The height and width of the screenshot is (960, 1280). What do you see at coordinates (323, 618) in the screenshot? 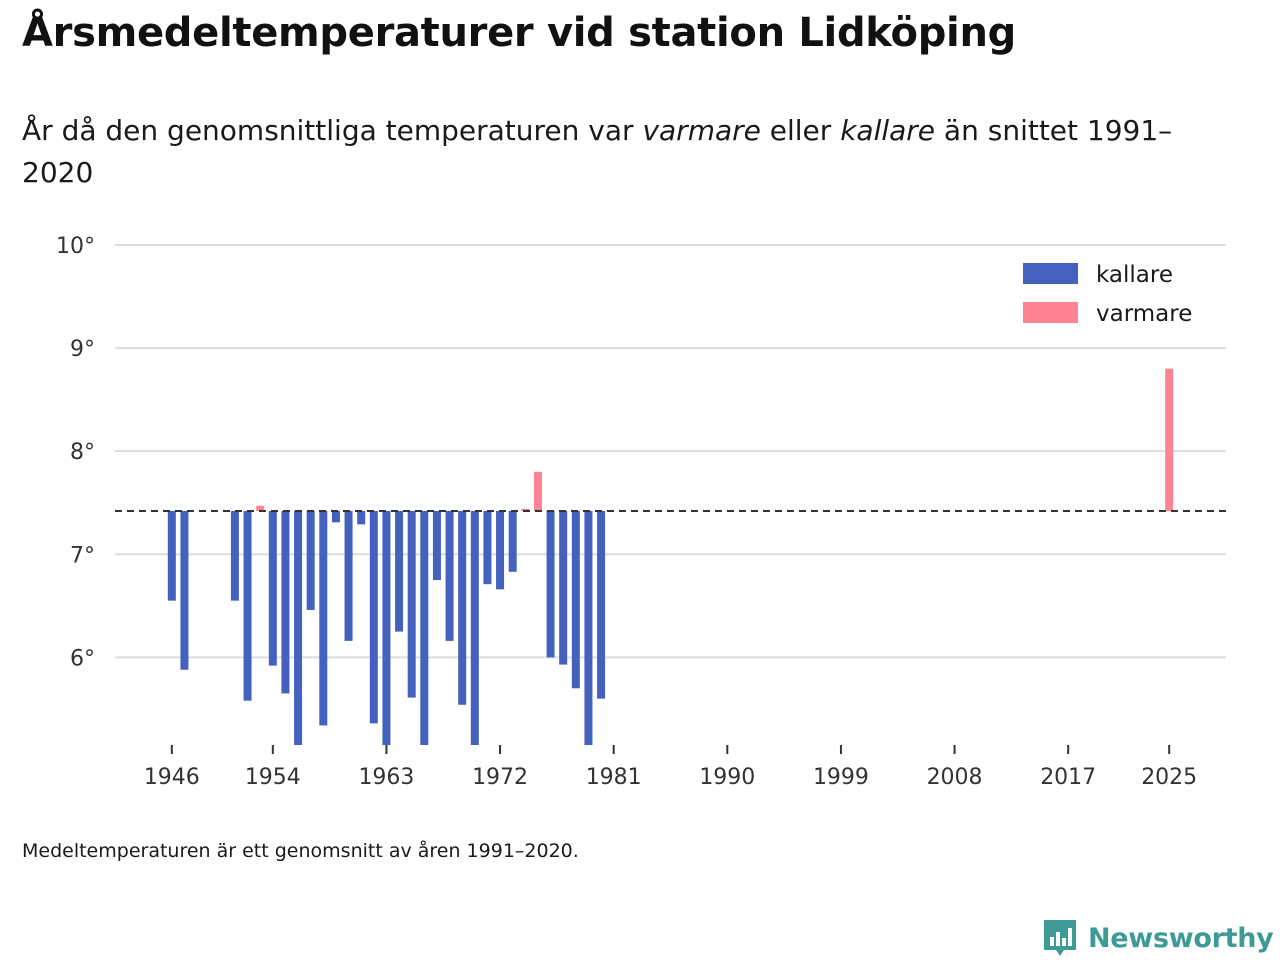
I see `bar-1958` at bounding box center [323, 618].